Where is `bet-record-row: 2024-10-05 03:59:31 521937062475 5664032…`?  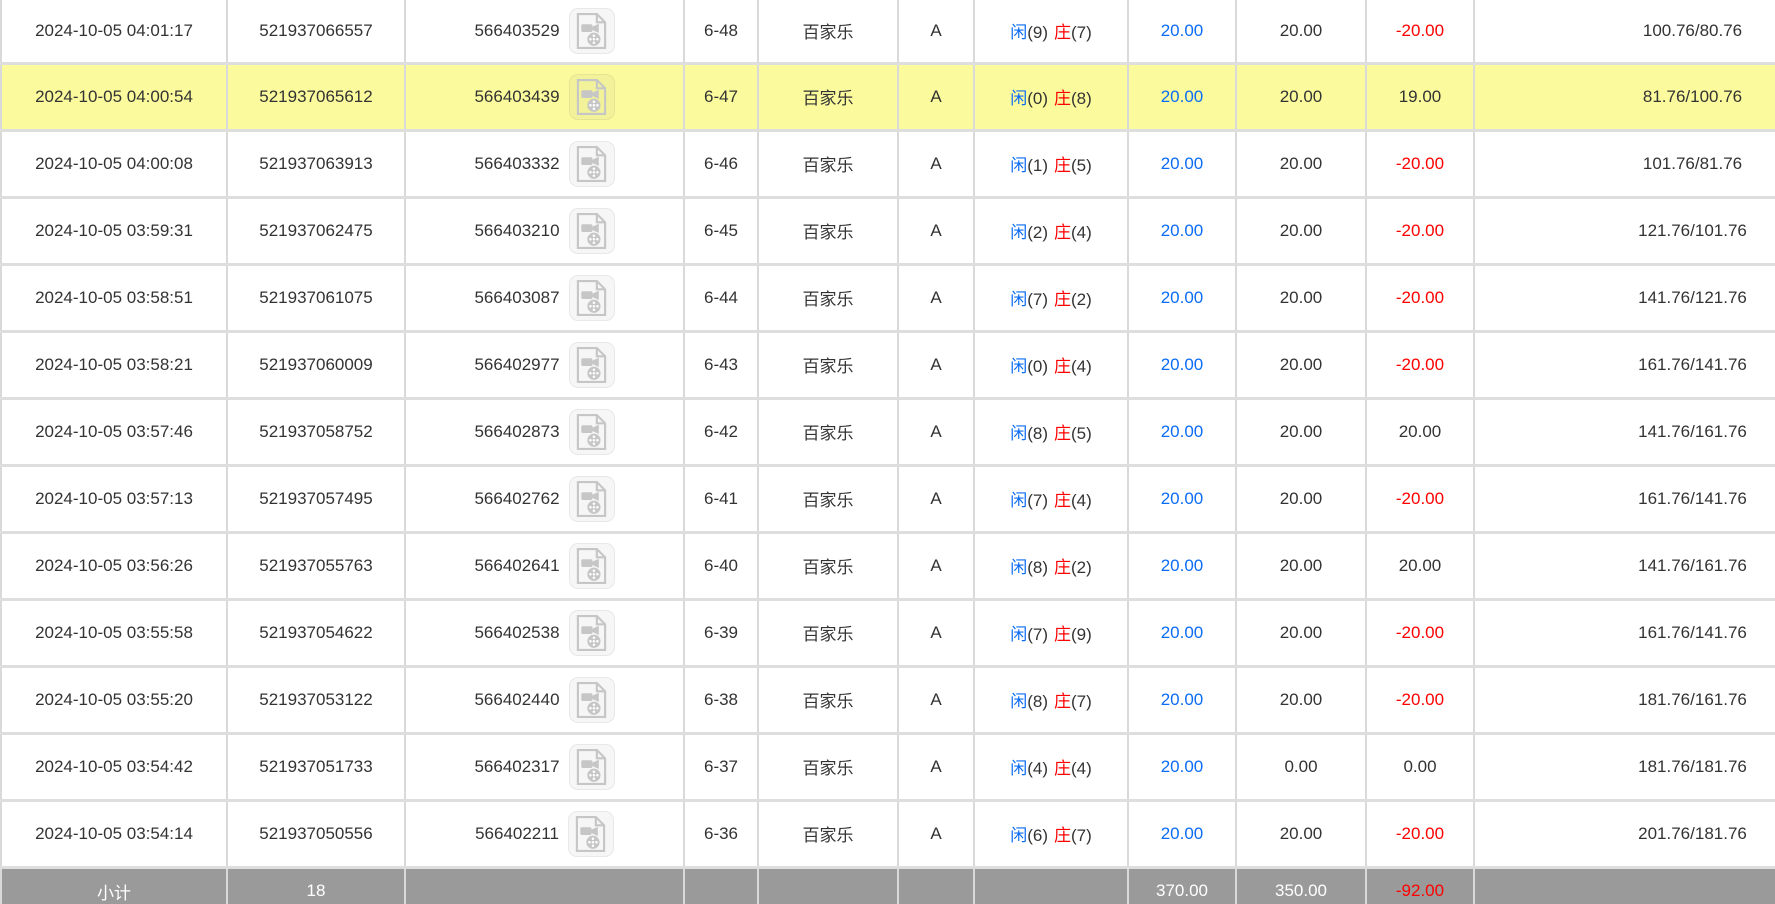
bet-record-row: 2024-10-05 03:59:31 521937062475 5664032… is located at coordinates (887, 231).